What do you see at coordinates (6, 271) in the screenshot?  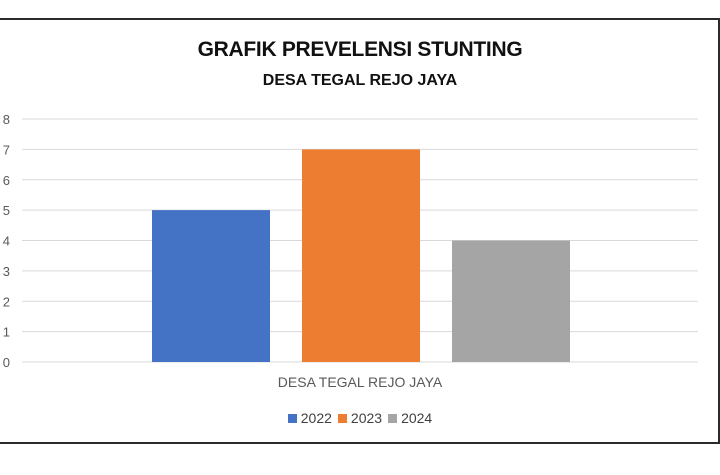 I see `y-tick-label-3: 3` at bounding box center [6, 271].